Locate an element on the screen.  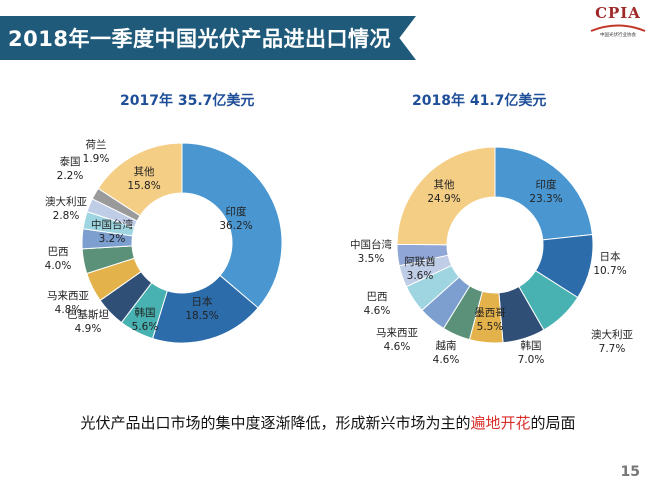
chart-2017-title: 2017年 35.7亿美元 is located at coordinates (187, 101).